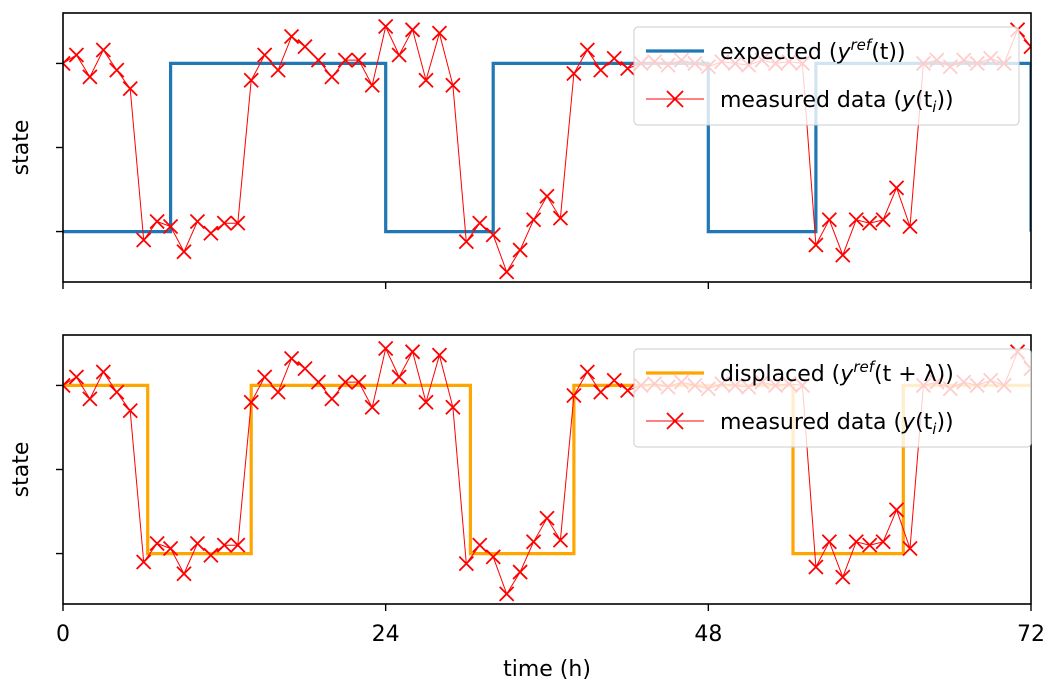 Image resolution: width=1054 pixels, height=686 pixels. What do you see at coordinates (837, 372) in the screenshot?
I see `legend-label: displaced (yref(t + λ))` at bounding box center [837, 372].